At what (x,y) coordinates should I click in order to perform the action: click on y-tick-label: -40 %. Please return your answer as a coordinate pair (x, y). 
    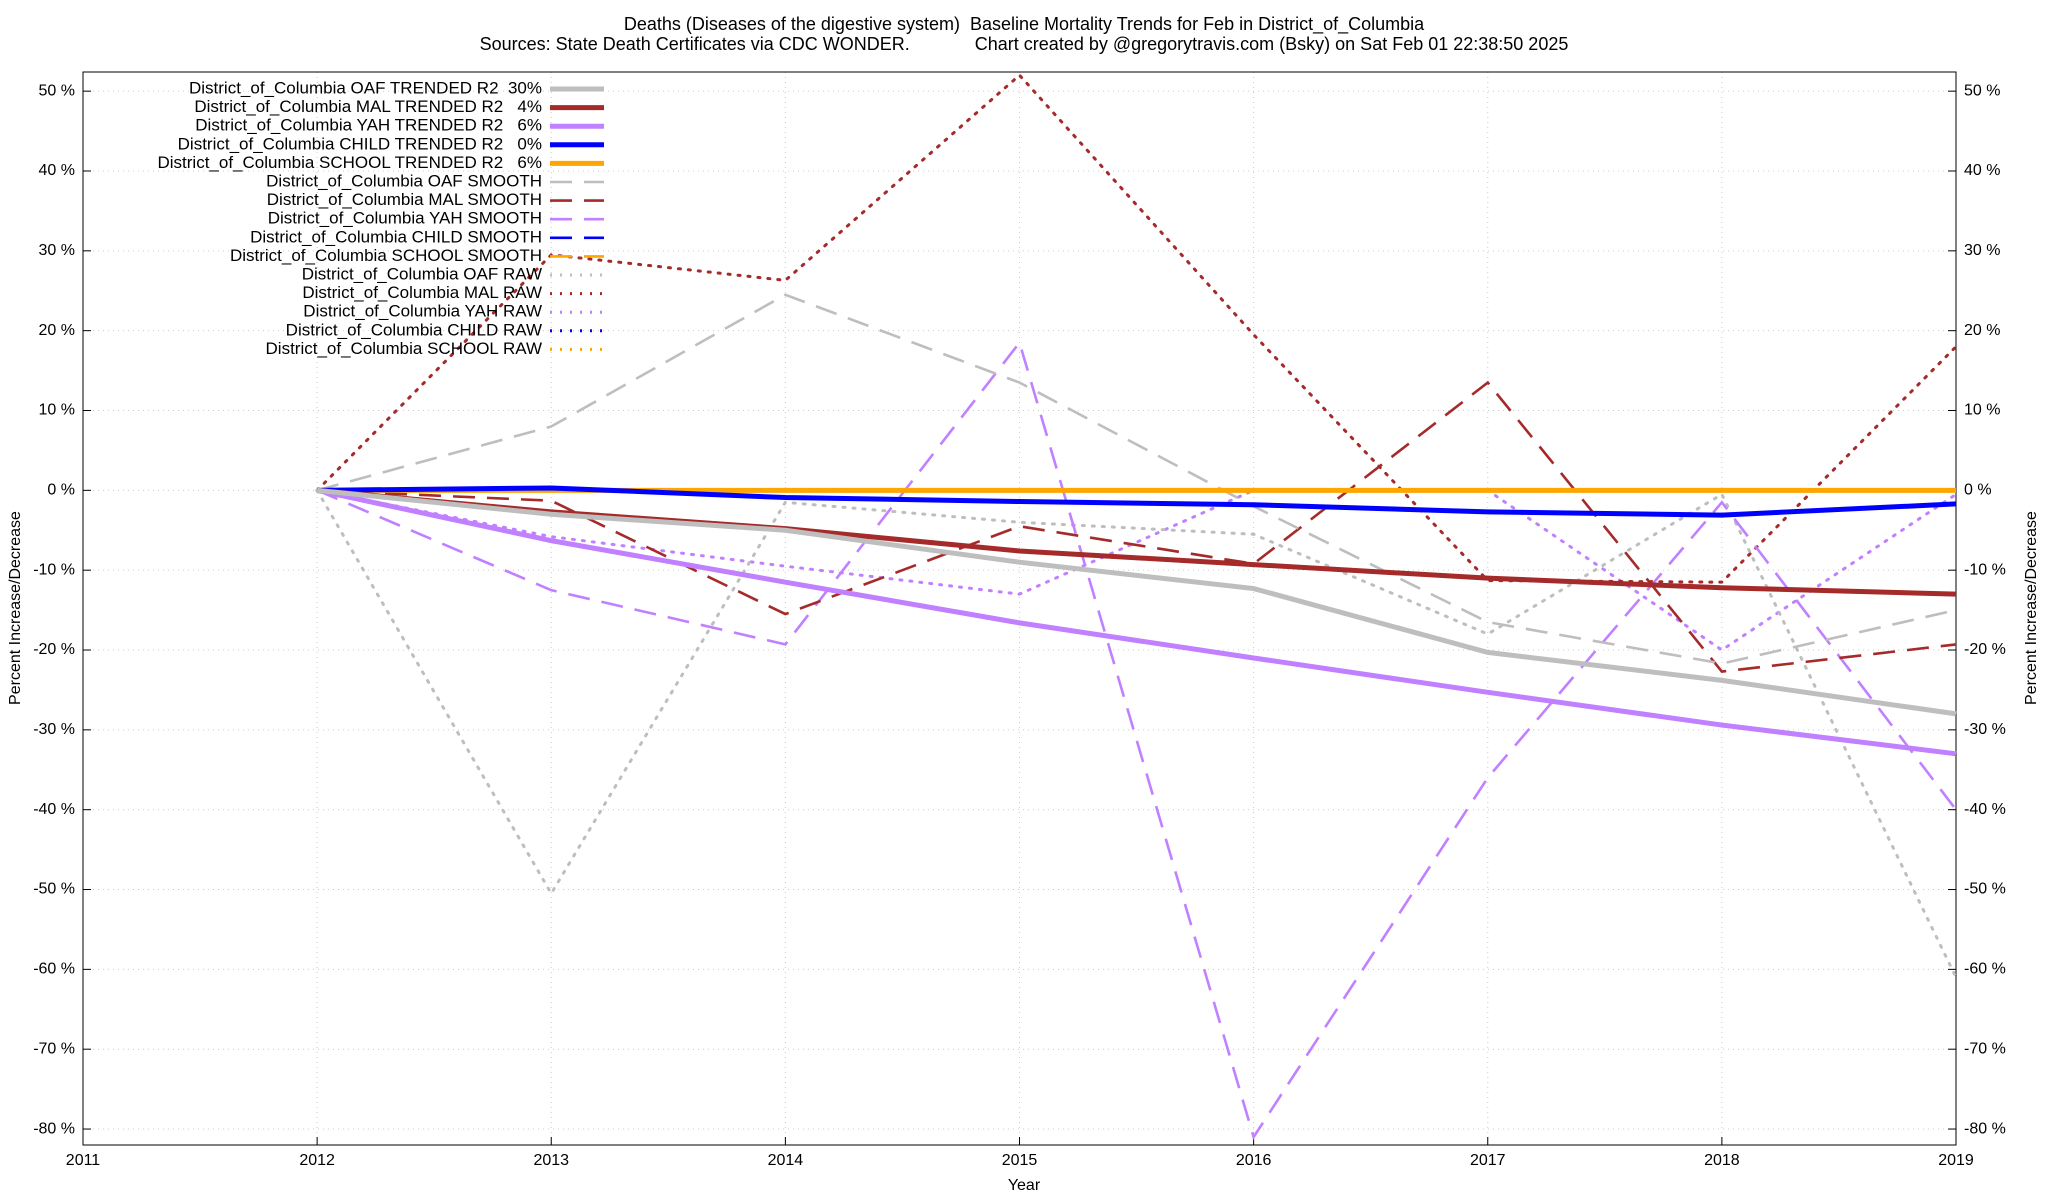
    Looking at the image, I should click on (54, 809).